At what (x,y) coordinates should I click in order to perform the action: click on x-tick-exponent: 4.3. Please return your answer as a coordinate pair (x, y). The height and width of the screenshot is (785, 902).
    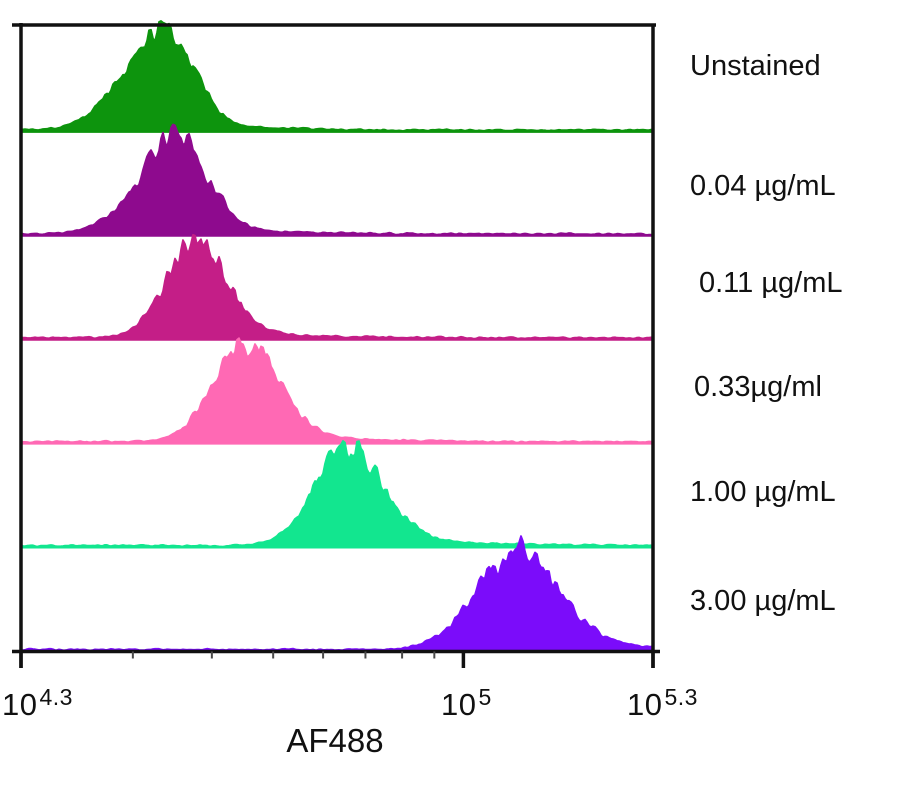
    Looking at the image, I should click on (56, 697).